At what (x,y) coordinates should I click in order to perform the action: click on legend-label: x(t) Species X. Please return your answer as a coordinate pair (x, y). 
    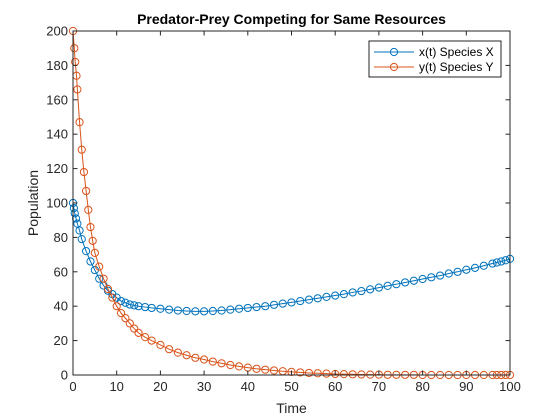
    Looking at the image, I should click on (456, 52).